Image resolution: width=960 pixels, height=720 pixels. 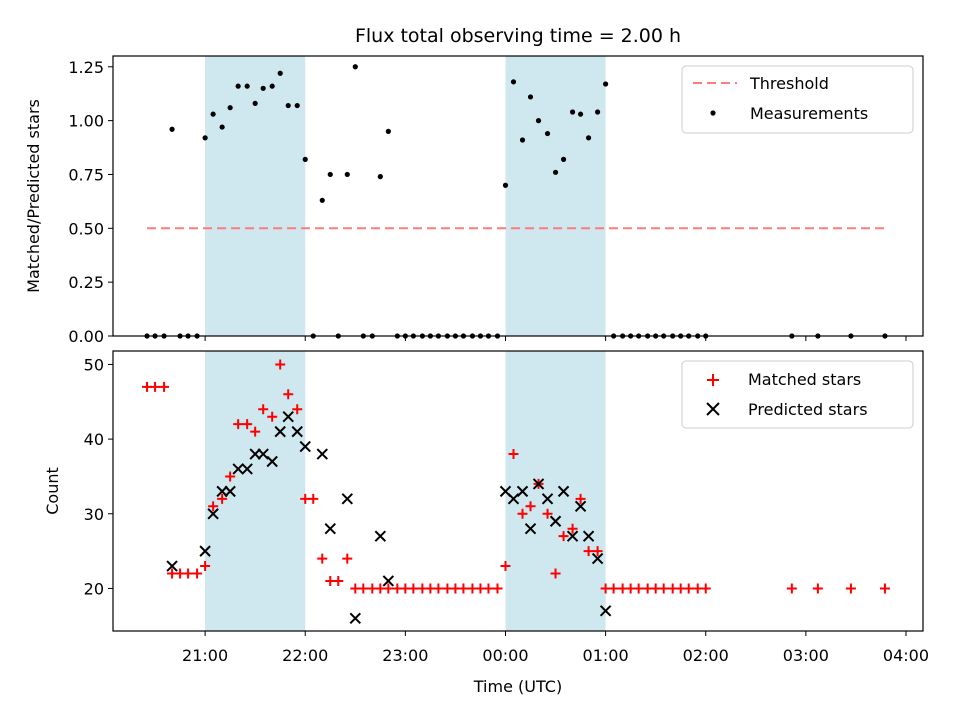 I want to click on top-legend-box, so click(x=797, y=99).